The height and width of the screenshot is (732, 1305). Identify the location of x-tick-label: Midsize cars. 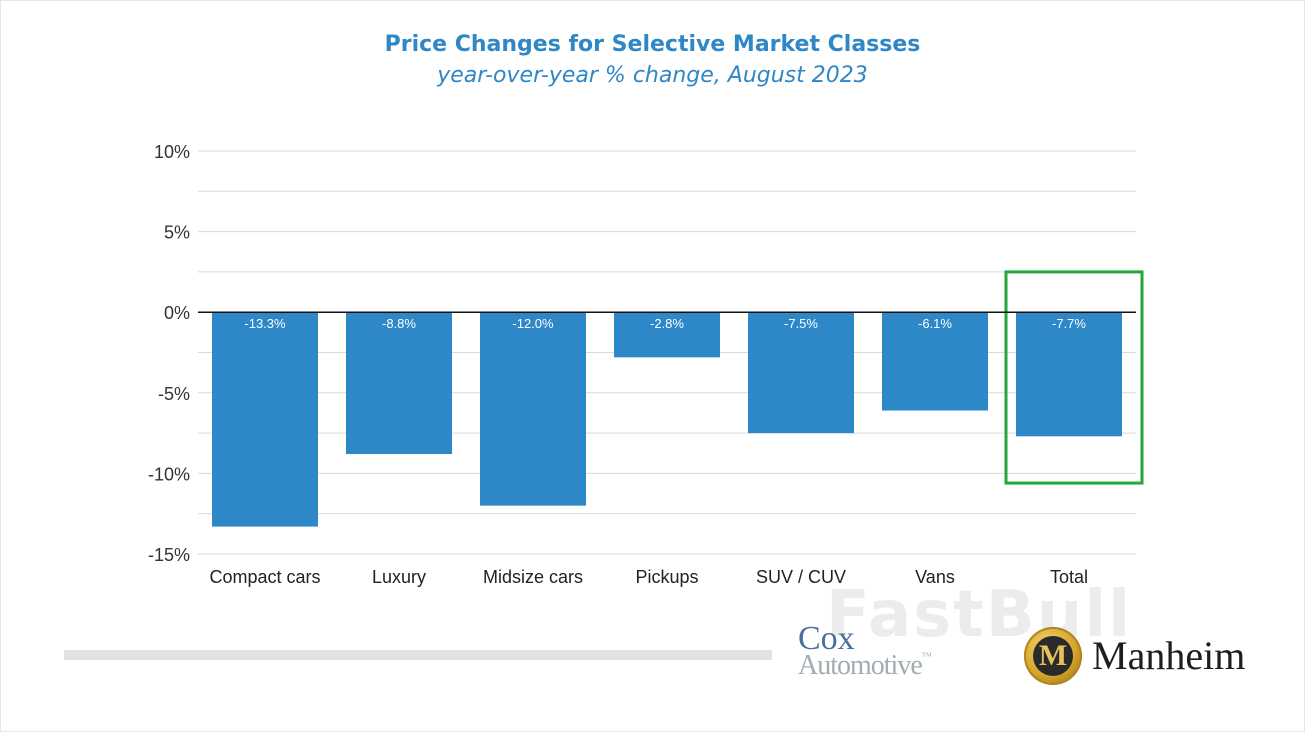
(533, 577).